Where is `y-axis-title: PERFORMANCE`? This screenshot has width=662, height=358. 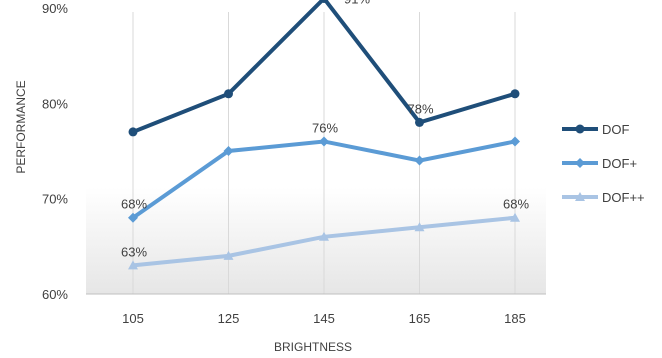 y-axis-title: PERFORMANCE is located at coordinates (21, 126).